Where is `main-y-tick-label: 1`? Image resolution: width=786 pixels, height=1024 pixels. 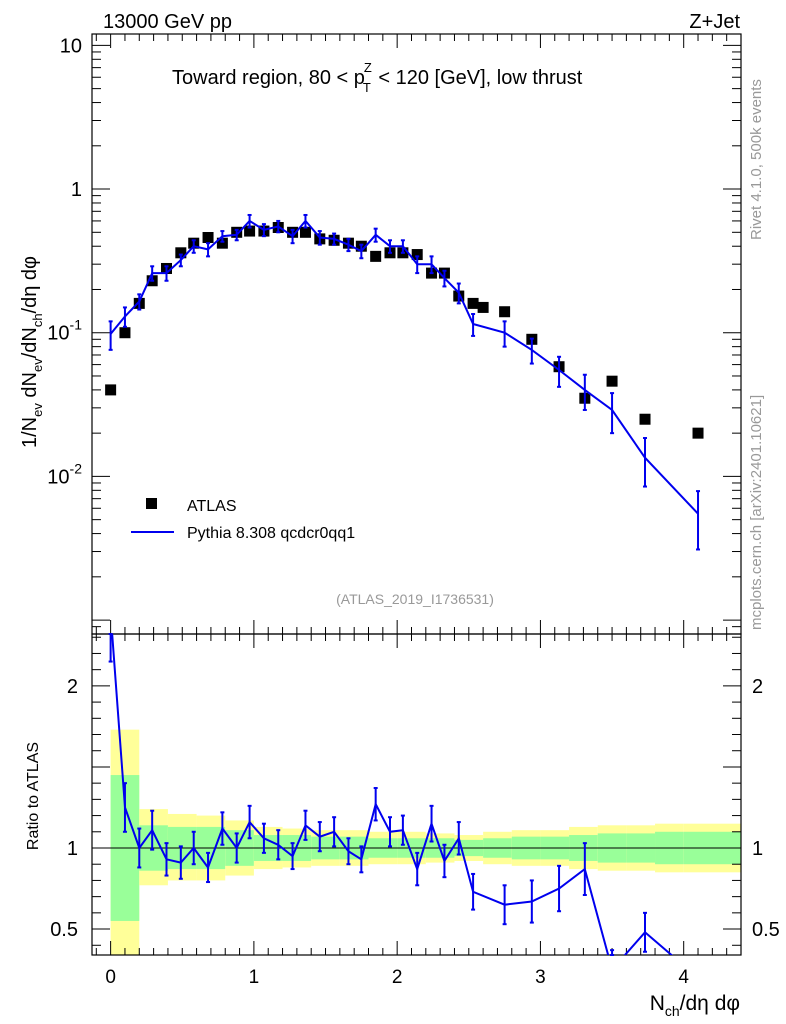
main-y-tick-label: 1 is located at coordinates (76, 190).